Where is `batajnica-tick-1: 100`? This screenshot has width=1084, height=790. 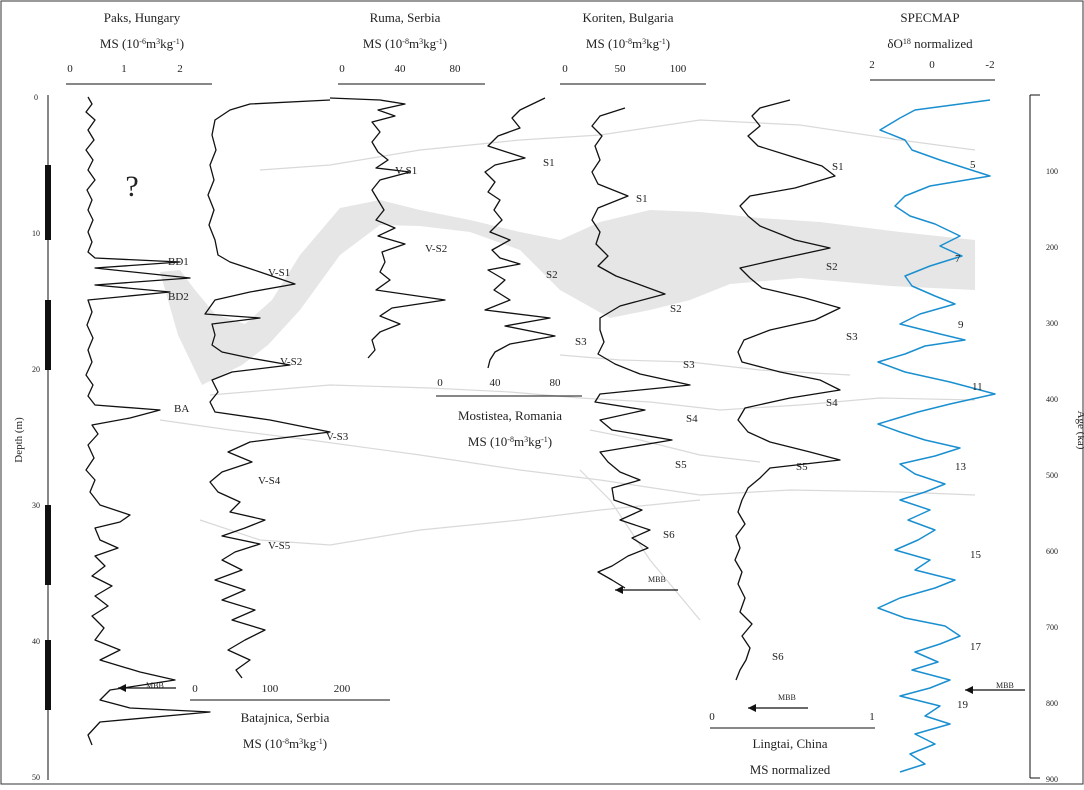 batajnica-tick-1: 100 is located at coordinates (270, 689).